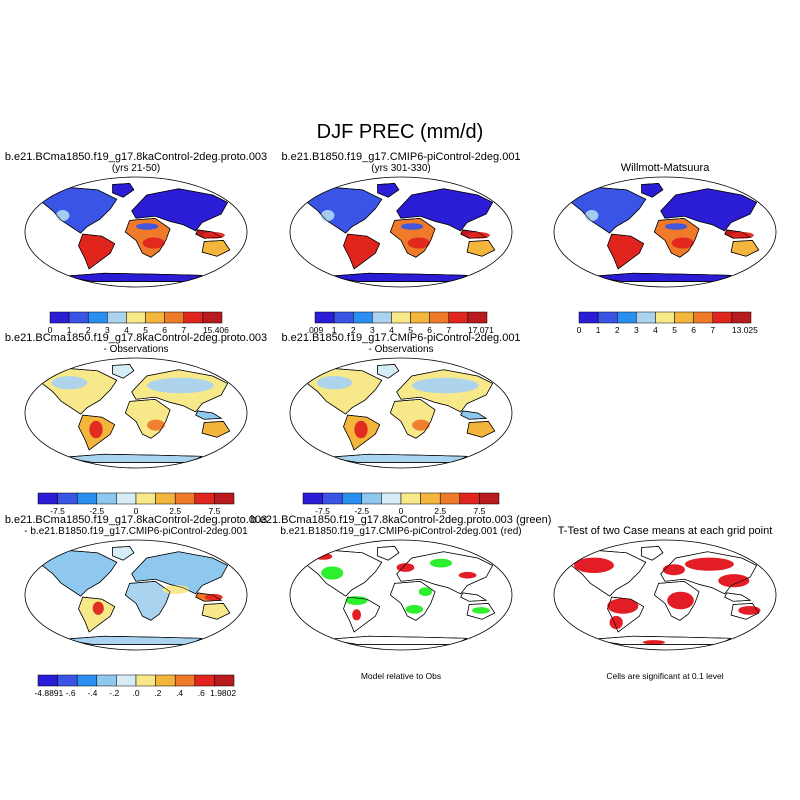 The image size is (800, 800). What do you see at coordinates (401, 676) in the screenshot?
I see `panel-footnote: Model relative to Obs` at bounding box center [401, 676].